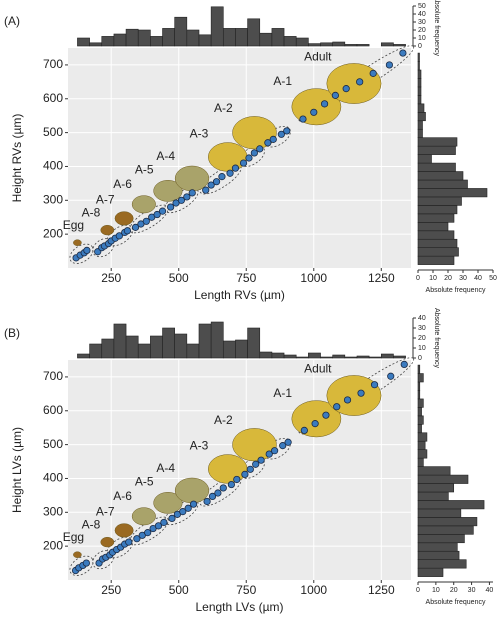 This screenshot has width=500, height=625. Describe the element at coordinates (456, 290) in the screenshot. I see `x-axis-label: Absolute frequency` at that location.